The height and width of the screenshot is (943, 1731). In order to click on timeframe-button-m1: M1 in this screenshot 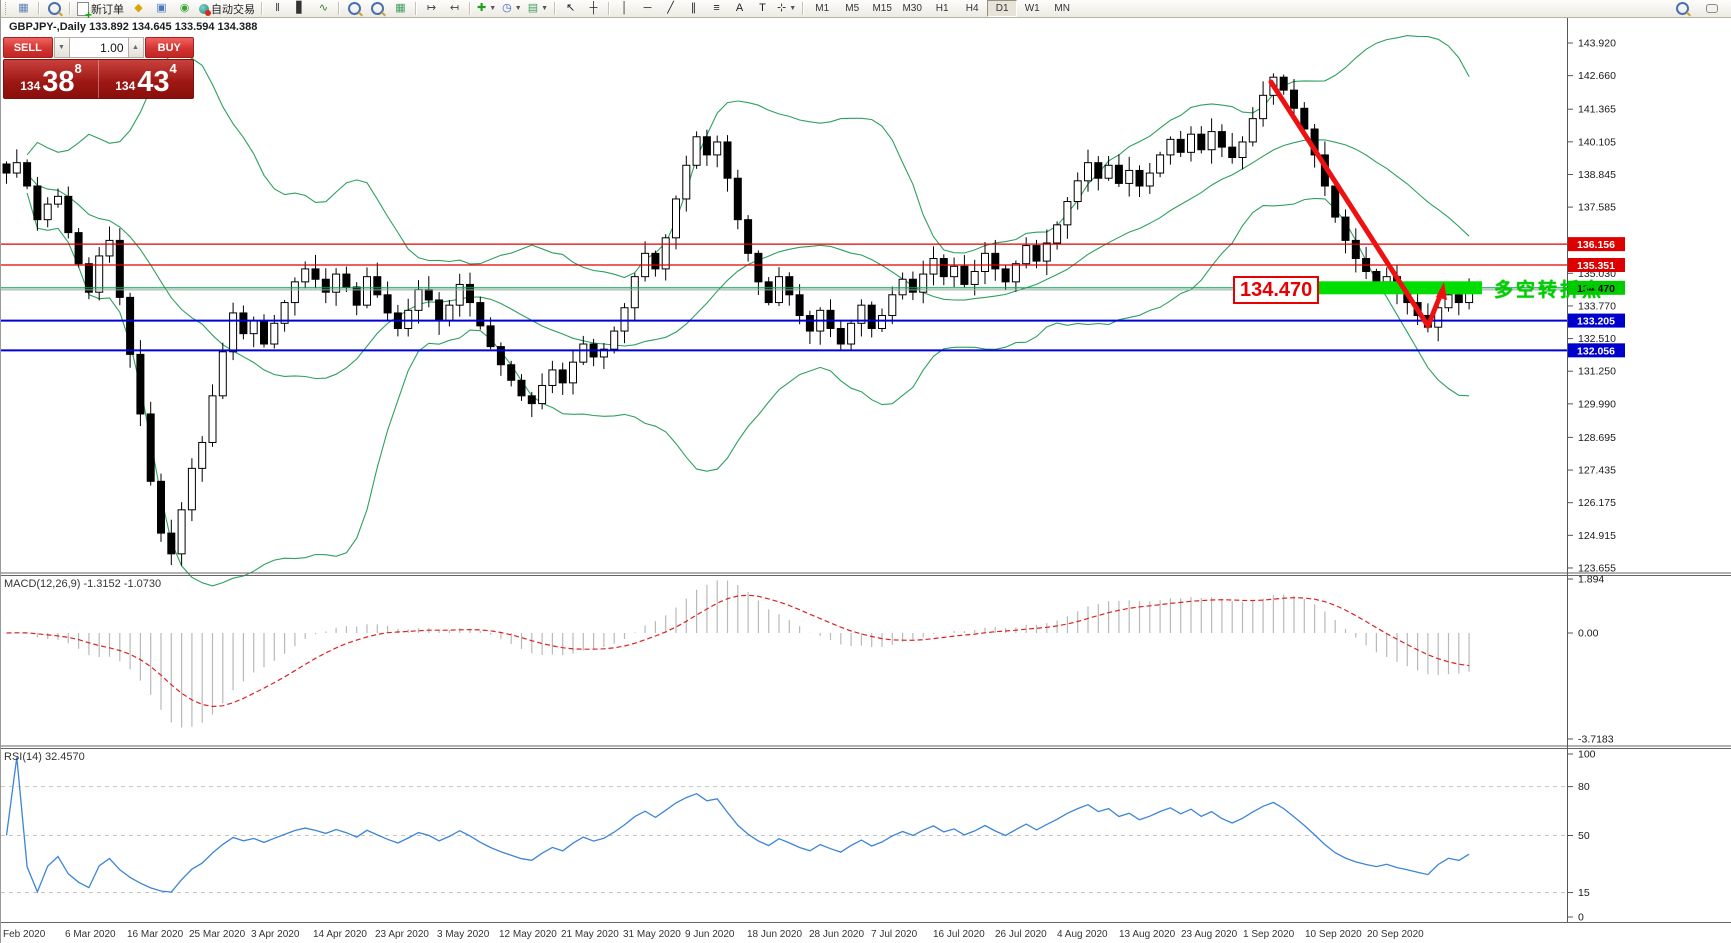, I will do `click(822, 8)`.